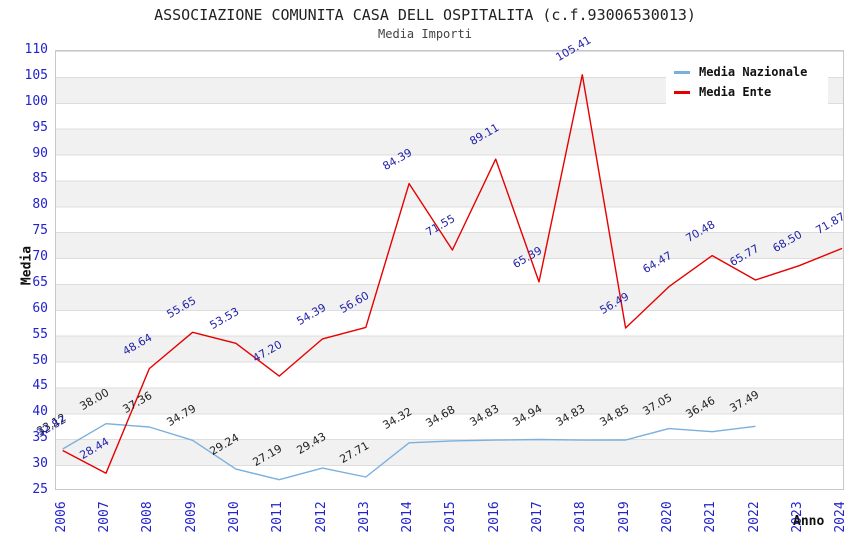 This screenshot has height=550, width=850. Describe the element at coordinates (753, 72) in the screenshot. I see `legend-label: Media Nazionale` at that location.